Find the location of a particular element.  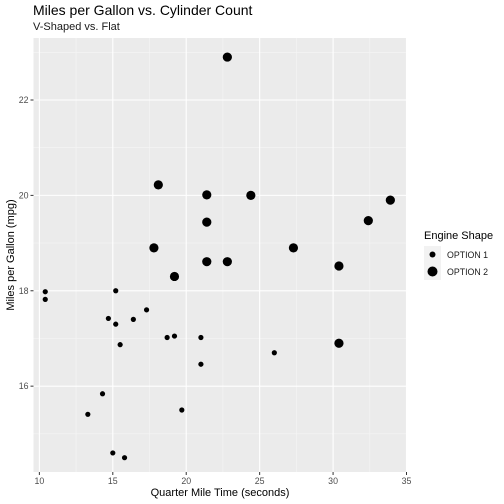

y-axis-title: Miles per Gallon (mpg) is located at coordinates (11, 254).